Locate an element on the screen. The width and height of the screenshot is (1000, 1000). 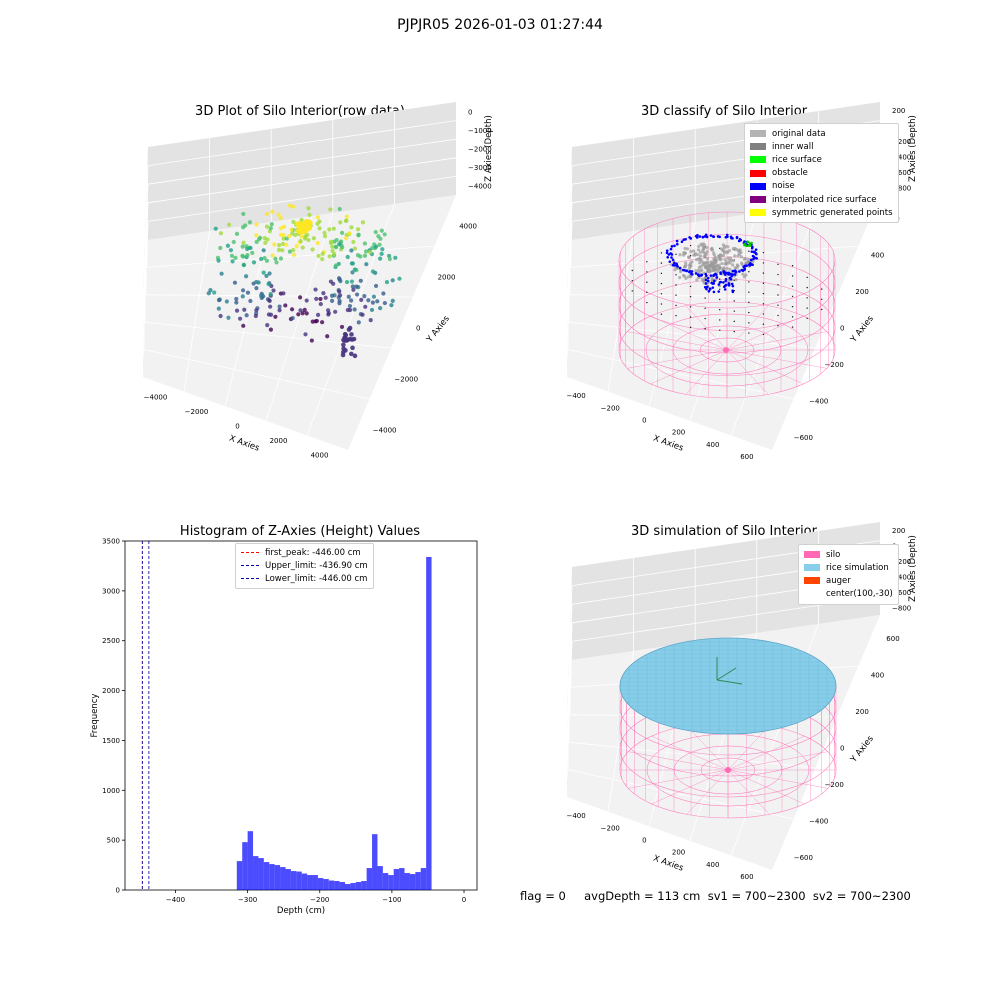
y-tick-label: 600 is located at coordinates (892, 639).